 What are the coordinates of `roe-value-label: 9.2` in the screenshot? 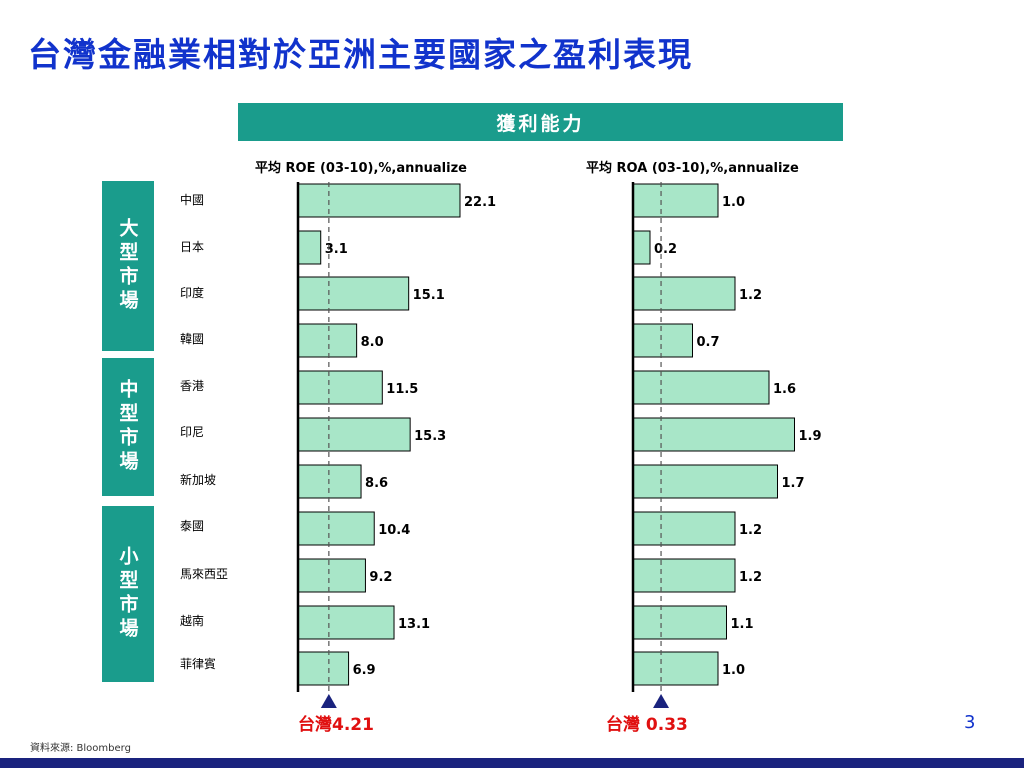 It's located at (380, 577).